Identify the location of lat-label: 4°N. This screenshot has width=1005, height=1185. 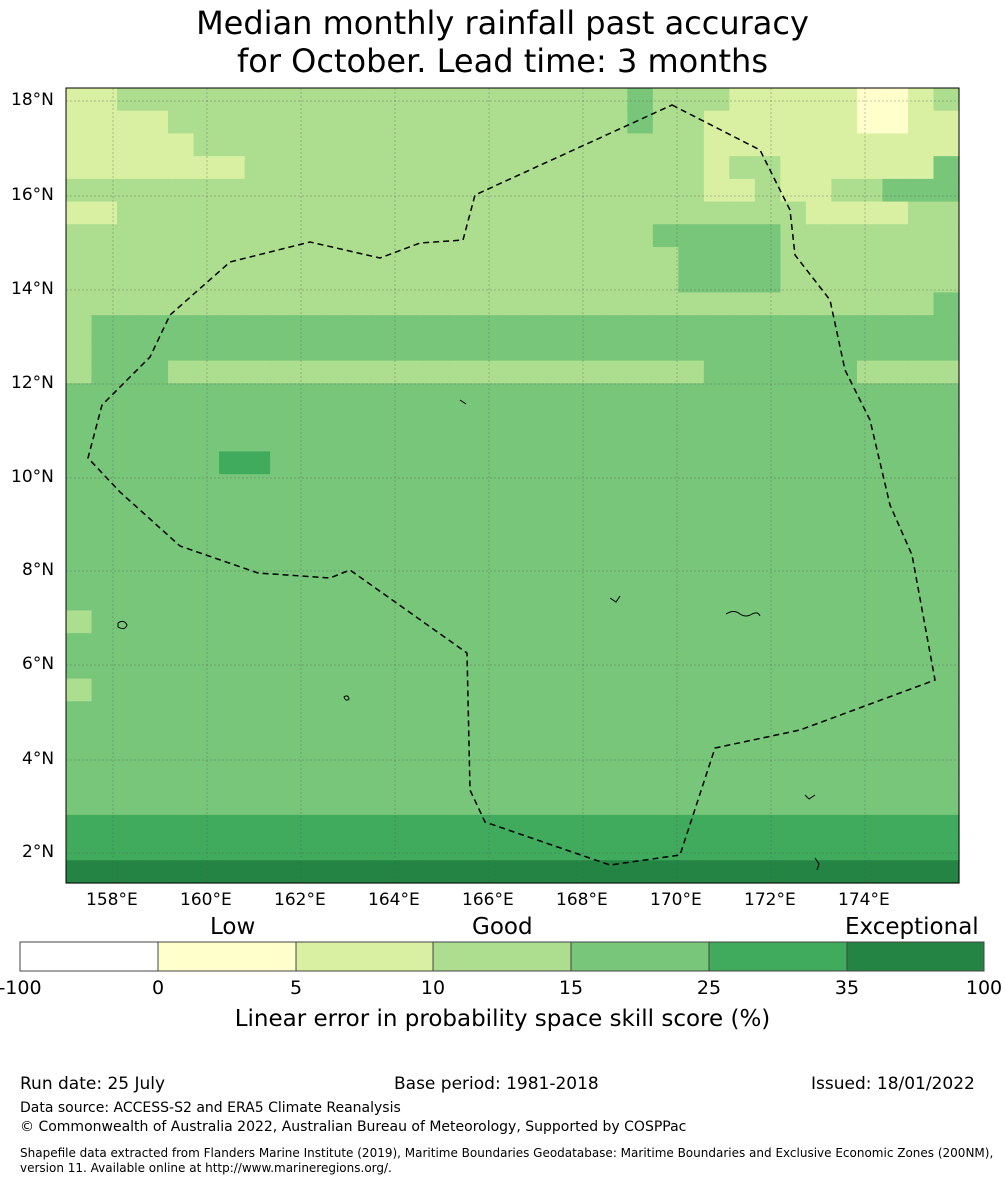
(38, 759).